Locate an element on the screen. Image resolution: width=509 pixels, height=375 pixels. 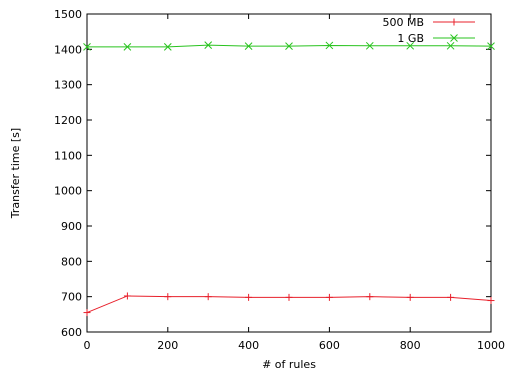
y-tick-label: 1200 is located at coordinates (68, 120).